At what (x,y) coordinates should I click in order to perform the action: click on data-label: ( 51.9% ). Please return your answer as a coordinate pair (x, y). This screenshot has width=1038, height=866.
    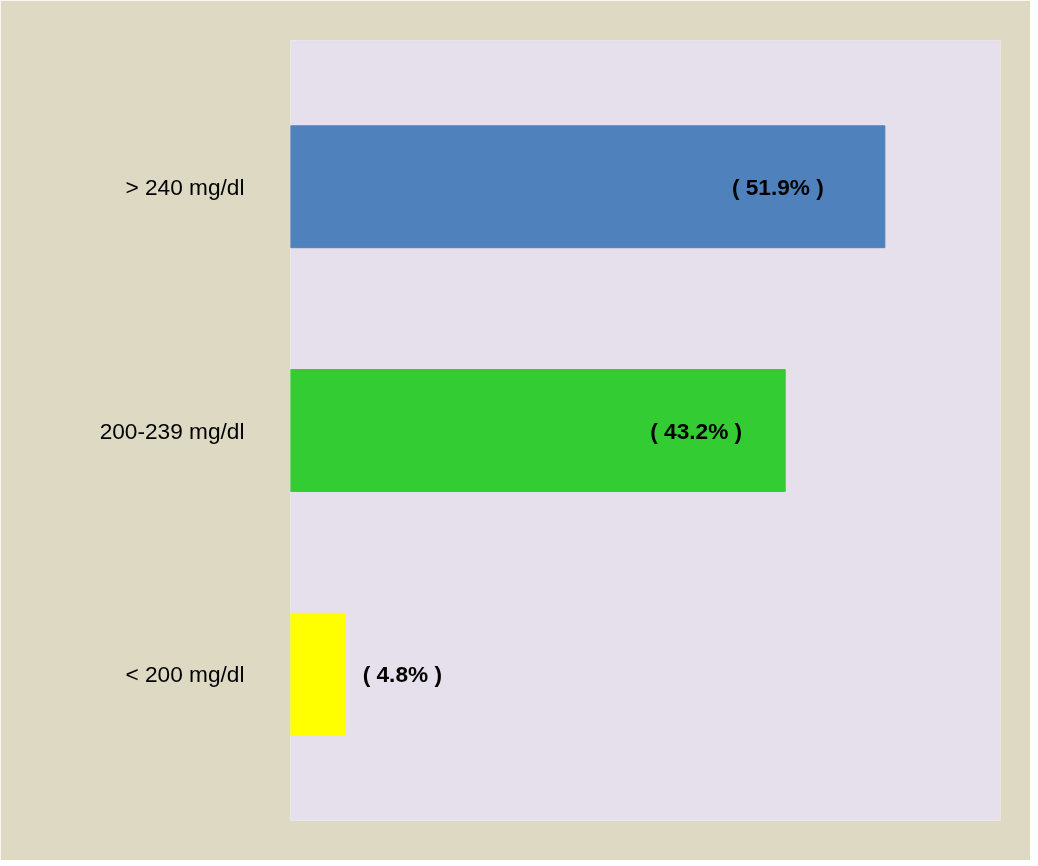
    Looking at the image, I should click on (777, 186).